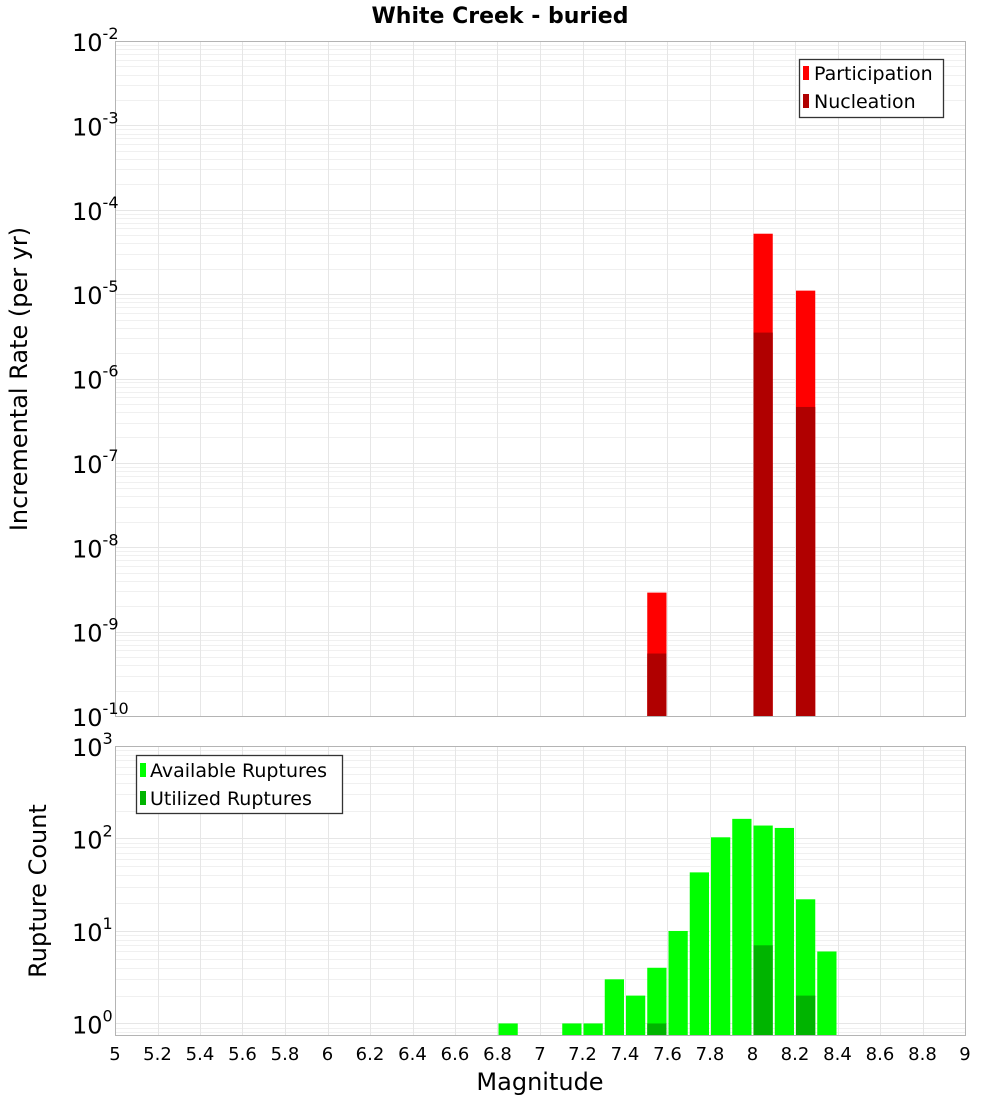  I want to click on count-legend-box, so click(239, 784).